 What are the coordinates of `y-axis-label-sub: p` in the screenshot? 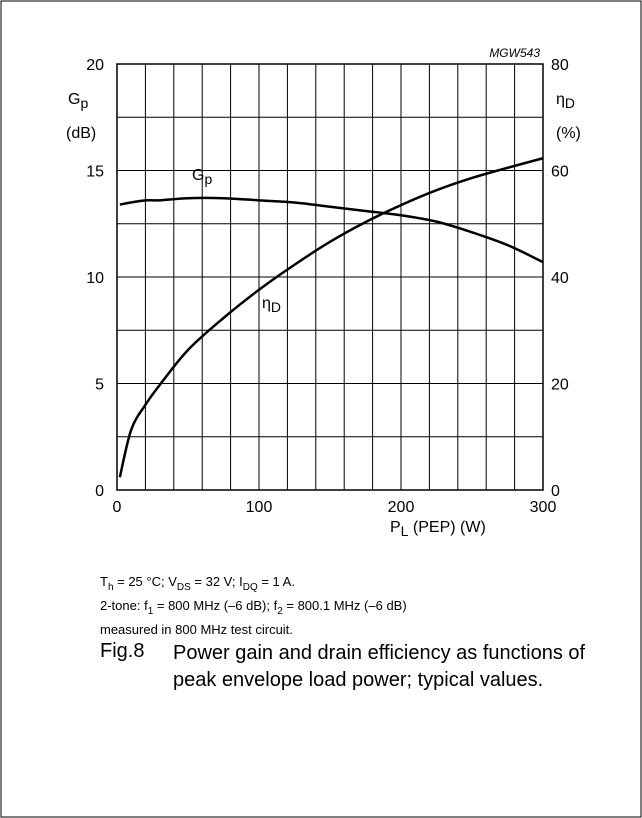 It's located at (84, 103).